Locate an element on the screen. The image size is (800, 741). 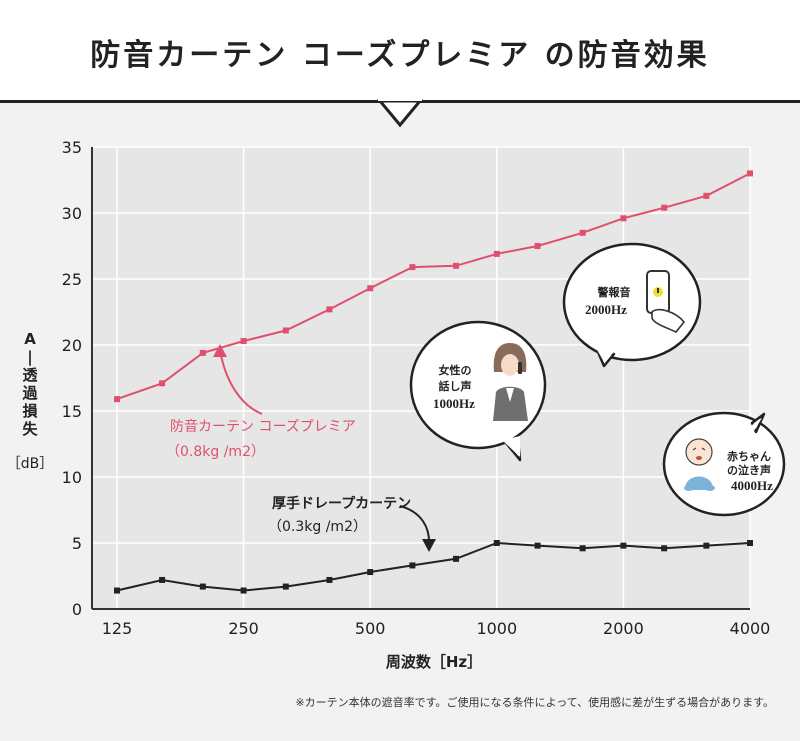
bubble-alarm-line2: 2000Hz is located at coordinates (606, 309).